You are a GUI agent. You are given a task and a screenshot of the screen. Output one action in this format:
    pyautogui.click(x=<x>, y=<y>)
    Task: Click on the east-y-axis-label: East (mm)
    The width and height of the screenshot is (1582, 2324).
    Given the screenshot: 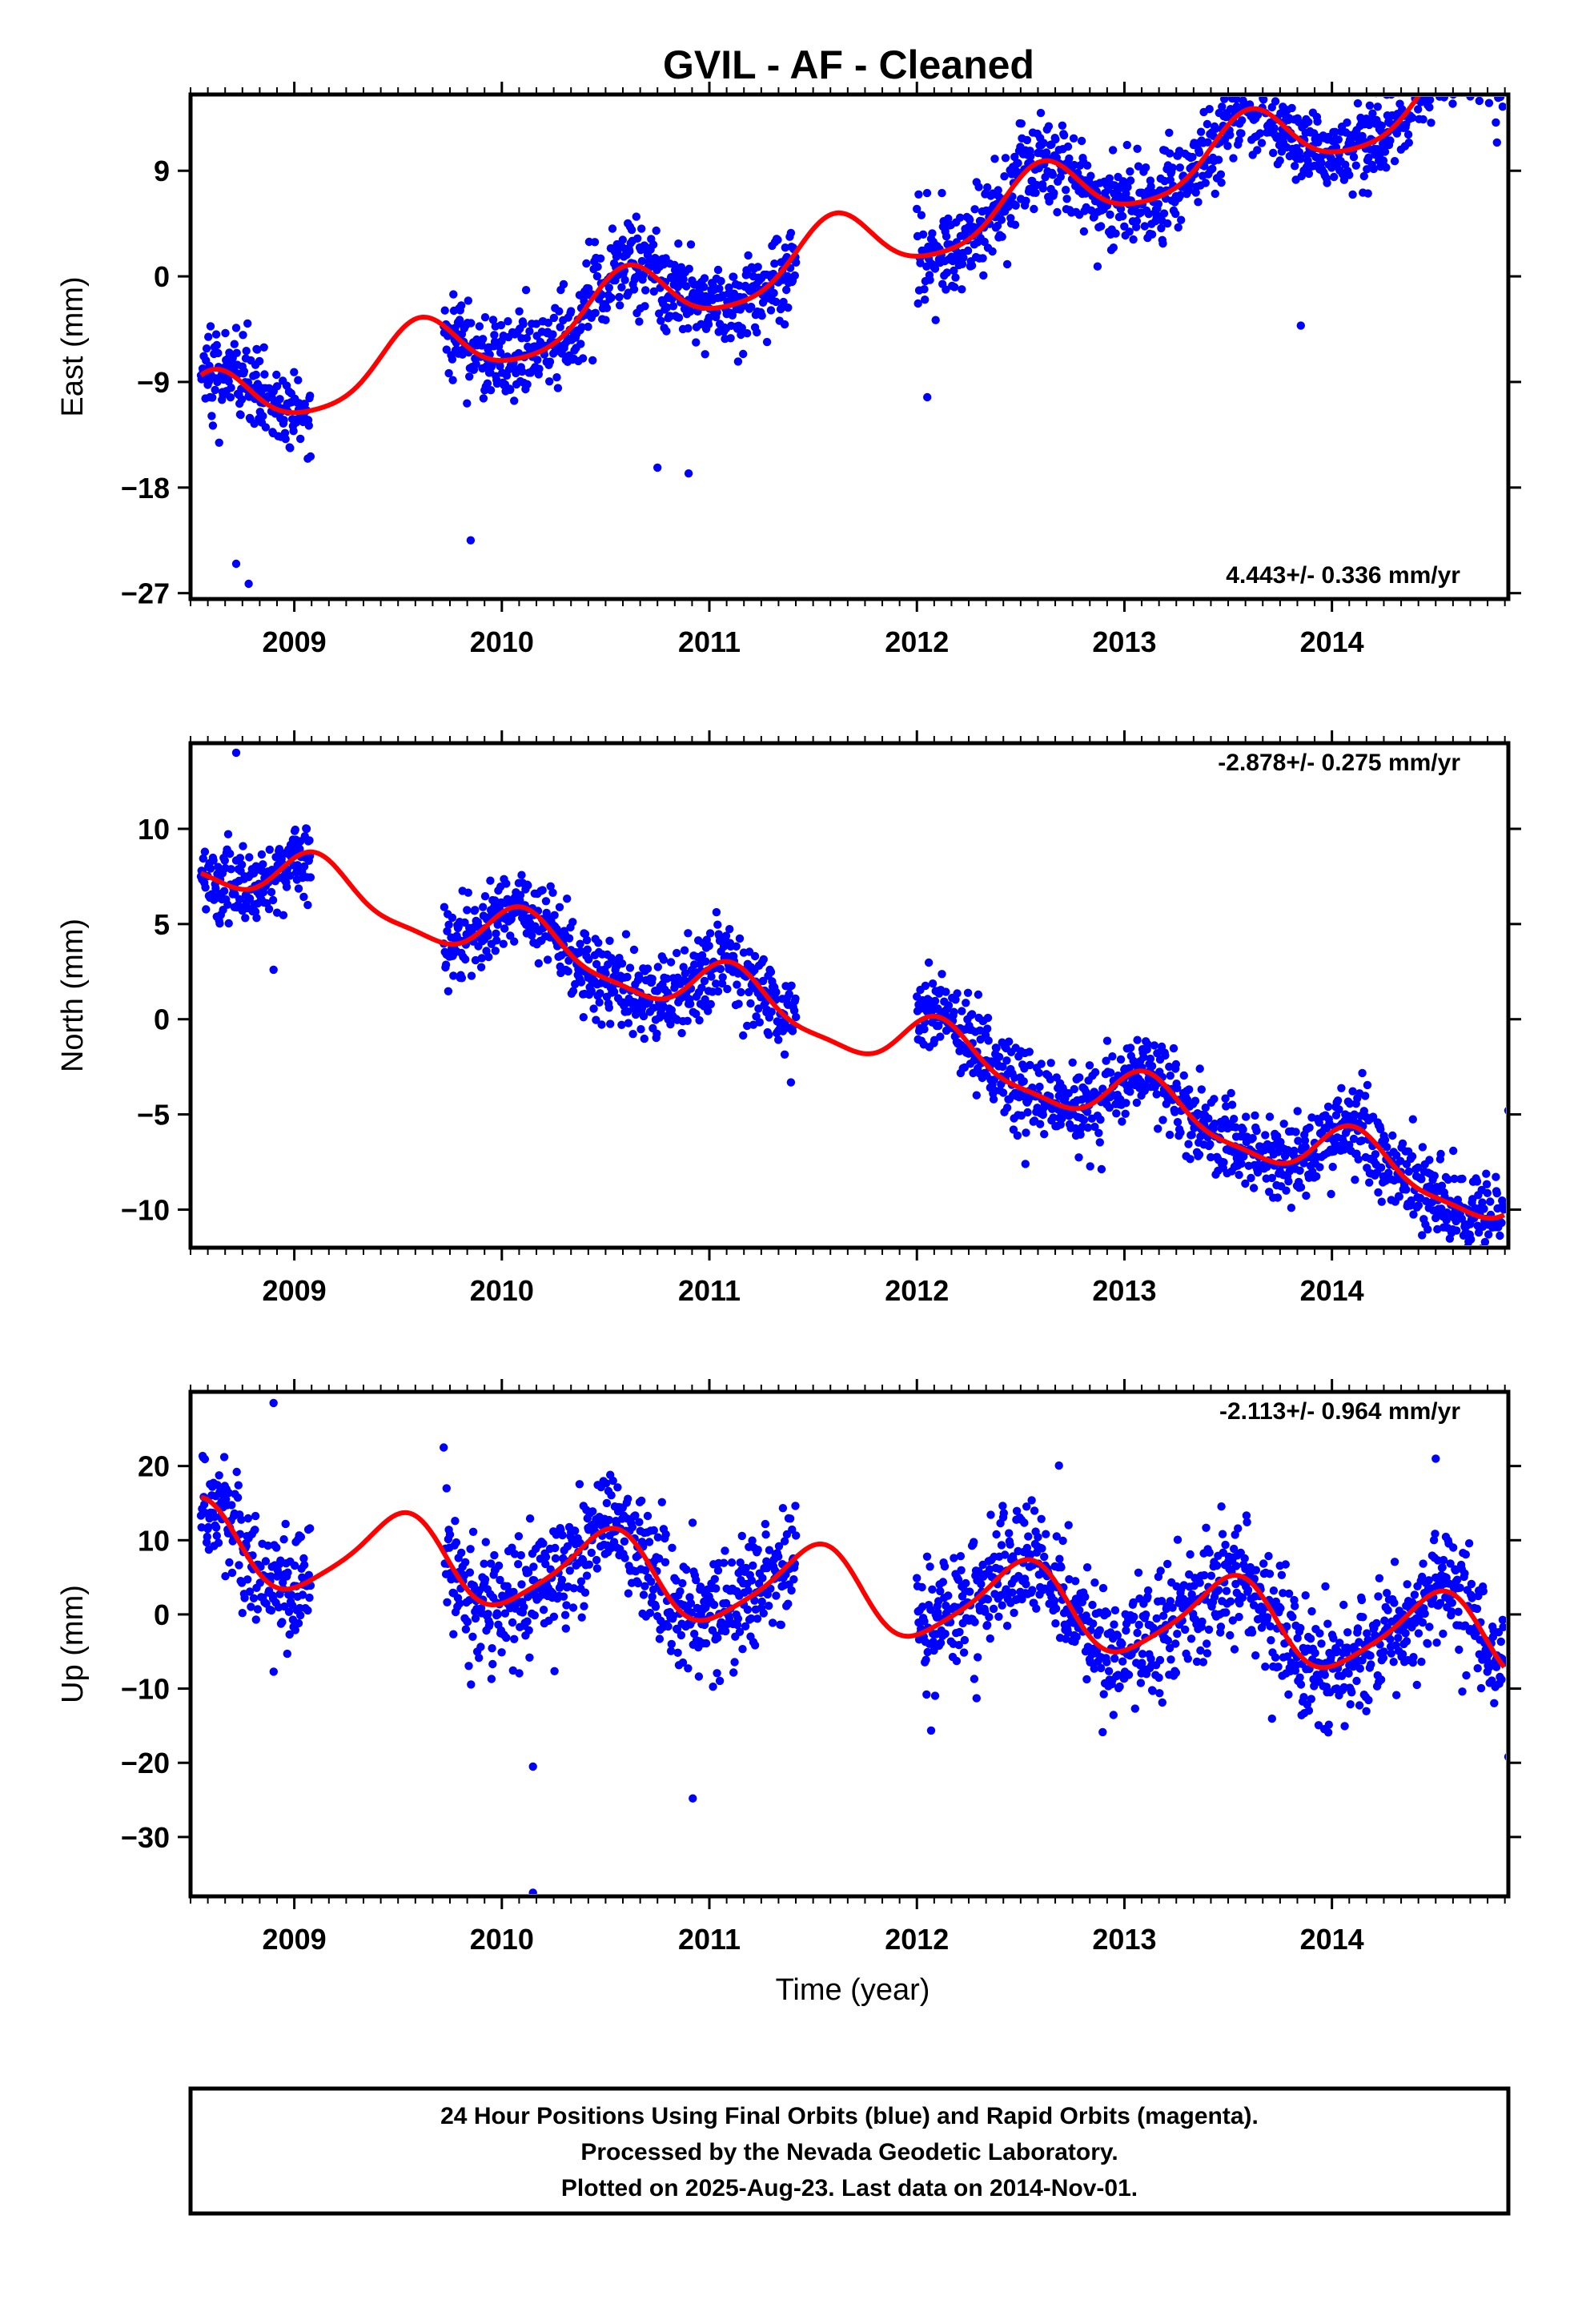 What is the action you would take?
    pyautogui.click(x=73, y=346)
    